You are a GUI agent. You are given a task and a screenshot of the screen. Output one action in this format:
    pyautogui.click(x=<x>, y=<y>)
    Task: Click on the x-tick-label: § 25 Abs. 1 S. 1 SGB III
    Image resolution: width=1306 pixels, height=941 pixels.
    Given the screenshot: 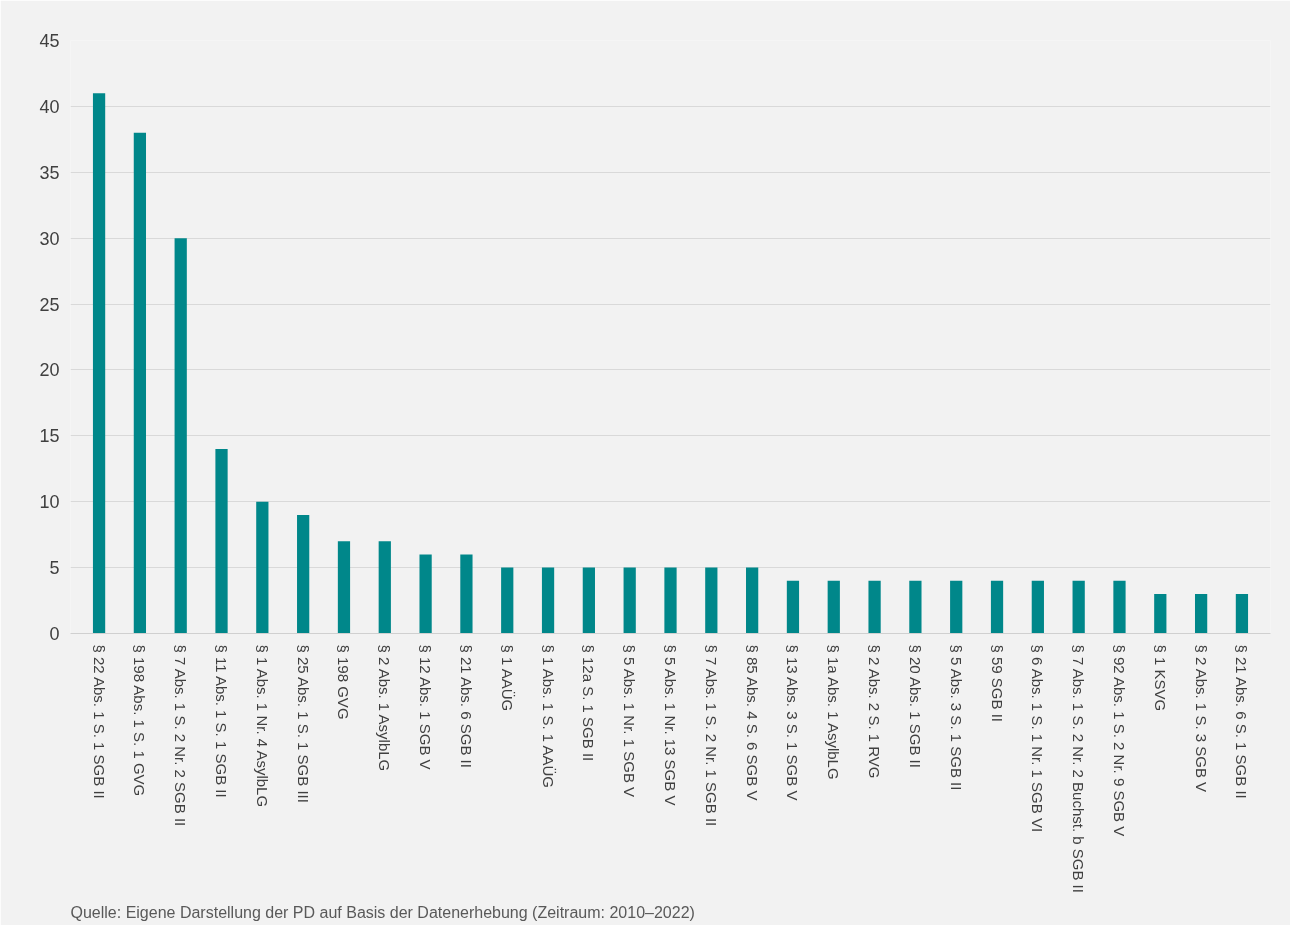 What is the action you would take?
    pyautogui.click(x=303, y=723)
    